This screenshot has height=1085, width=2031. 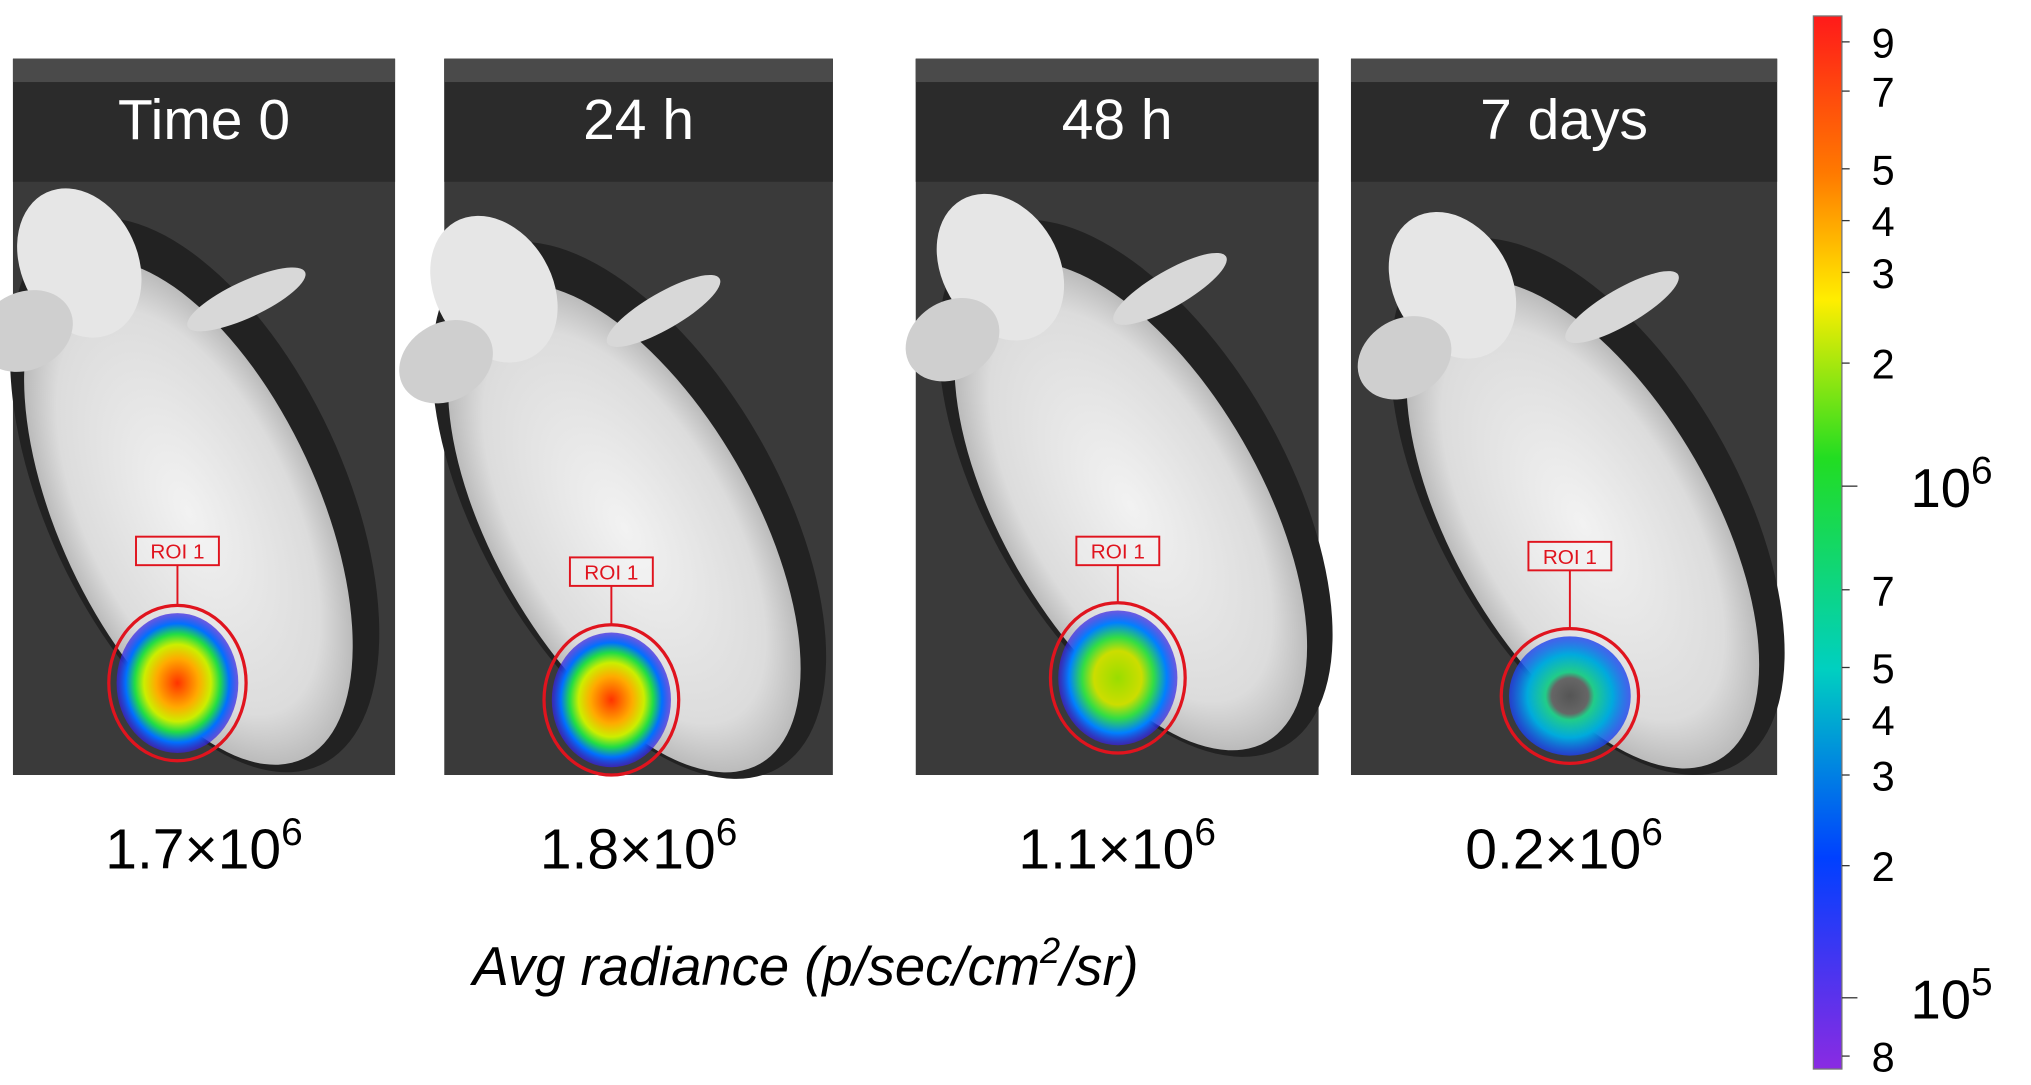 I want to click on axis-label-text: /sr), so click(x=1097, y=966).